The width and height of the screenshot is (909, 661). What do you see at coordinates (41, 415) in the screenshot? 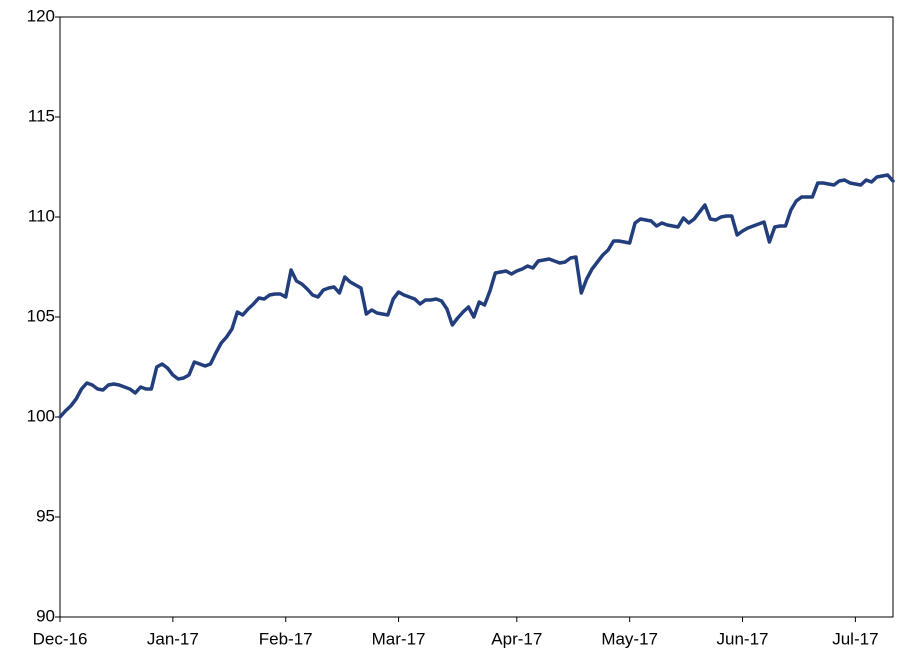
I see `y-tick-label: 100` at bounding box center [41, 415].